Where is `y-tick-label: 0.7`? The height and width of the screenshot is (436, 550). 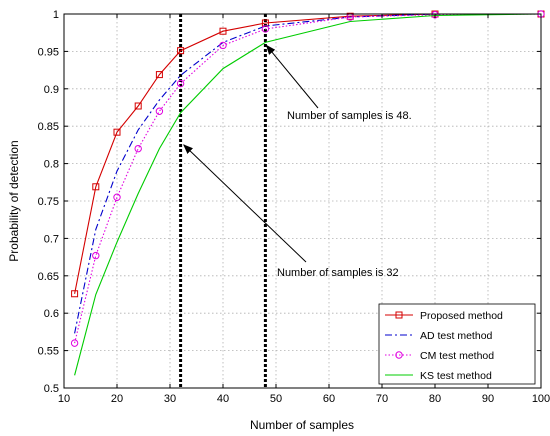 y-tick-label: 0.7 is located at coordinates (51, 239).